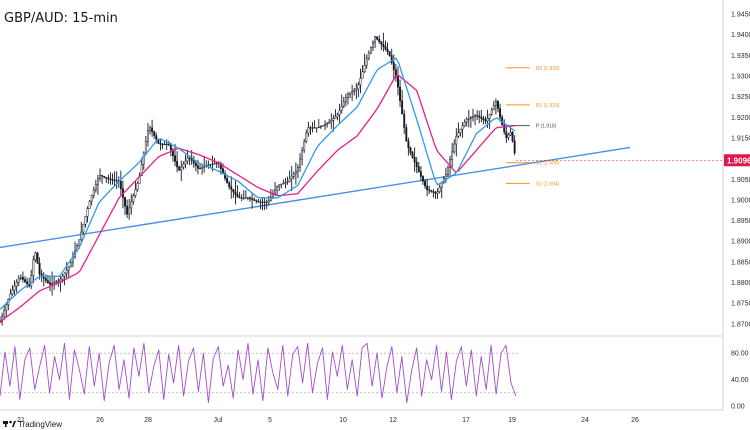  I want to click on price-tick-label: 1.94000, so click(740, 35).